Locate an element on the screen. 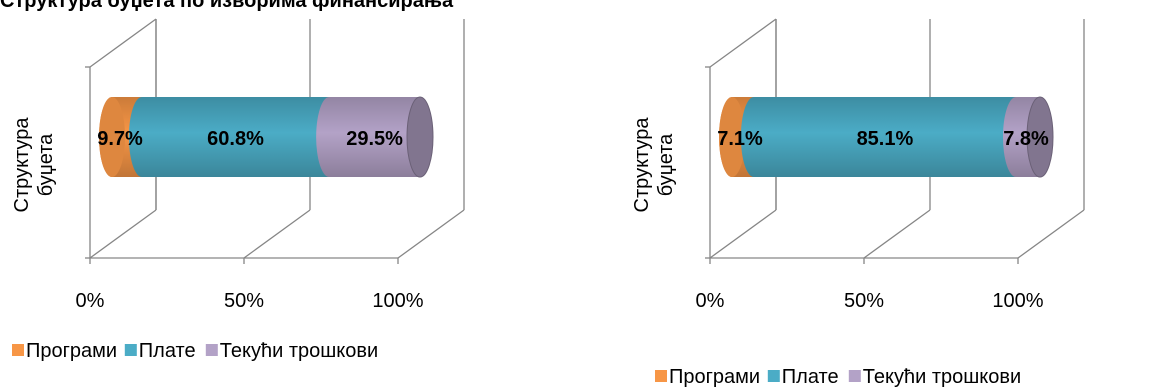 The width and height of the screenshot is (1161, 390). data-label: 7.1% is located at coordinates (740, 139).